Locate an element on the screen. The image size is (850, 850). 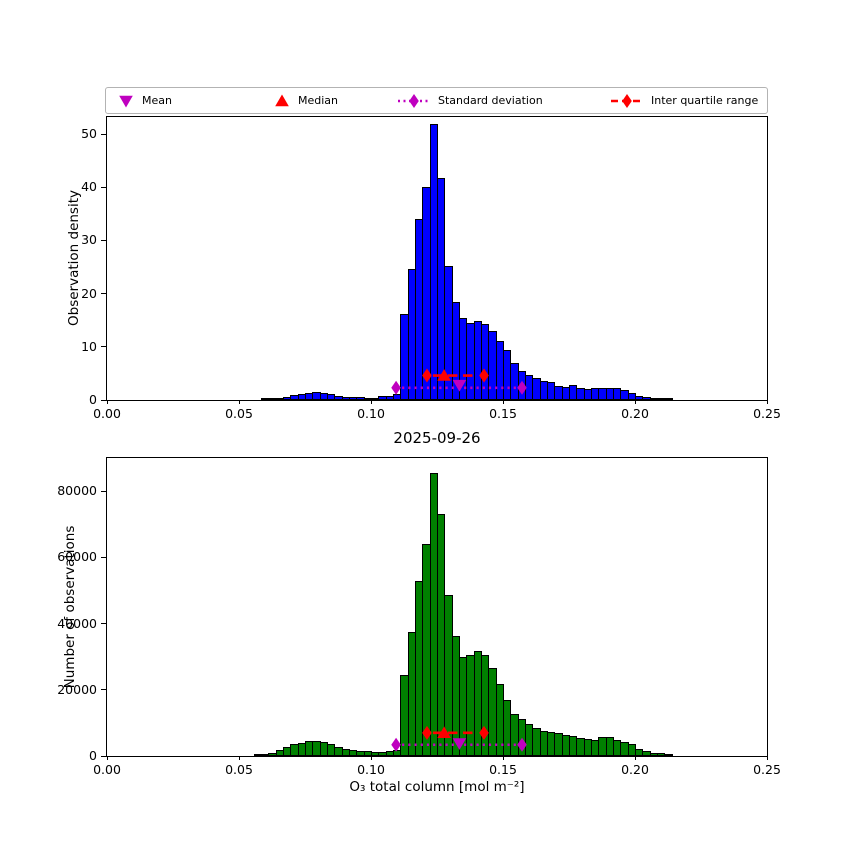
x-axis-label: O₃ total column [mol m⁻²] is located at coordinates (437, 787).